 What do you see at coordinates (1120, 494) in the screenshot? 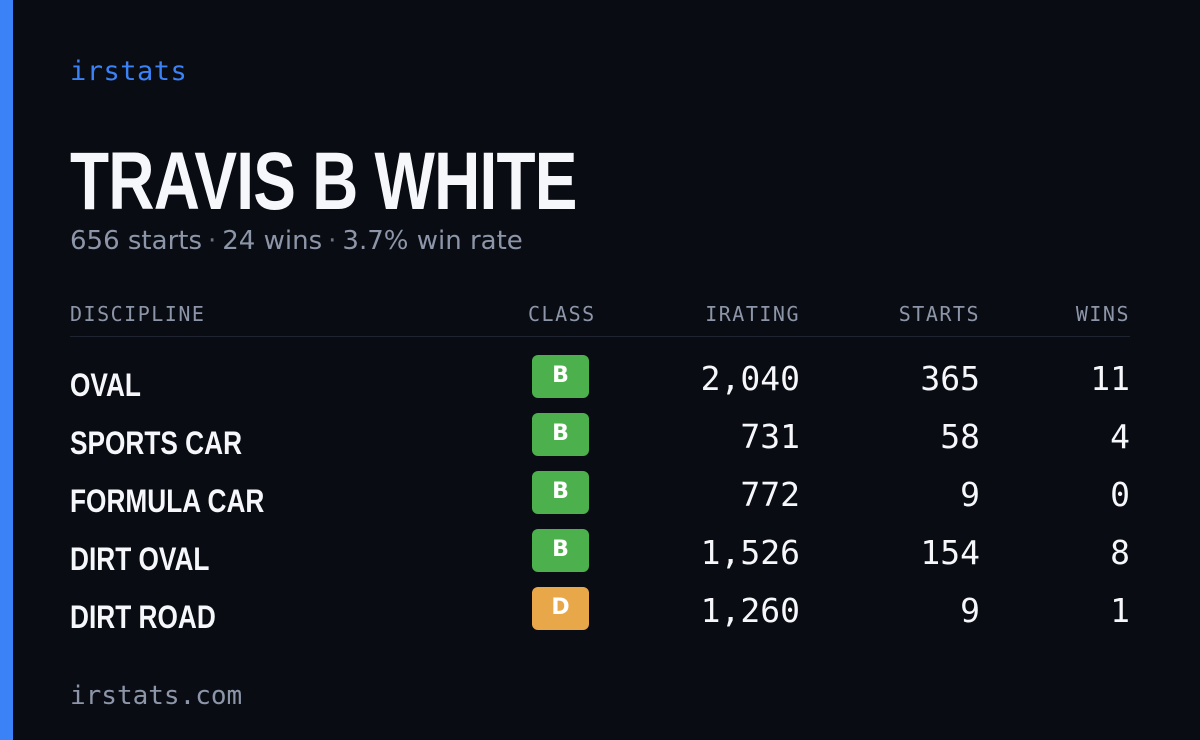
I see `wins-value: 0` at bounding box center [1120, 494].